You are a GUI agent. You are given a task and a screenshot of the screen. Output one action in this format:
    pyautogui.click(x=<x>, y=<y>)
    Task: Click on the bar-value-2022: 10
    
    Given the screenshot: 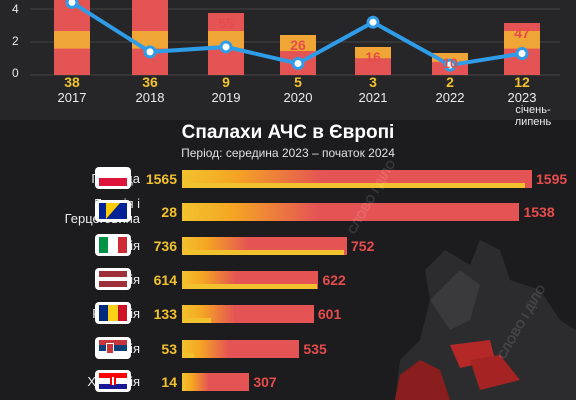 What is the action you would take?
    pyautogui.click(x=450, y=63)
    